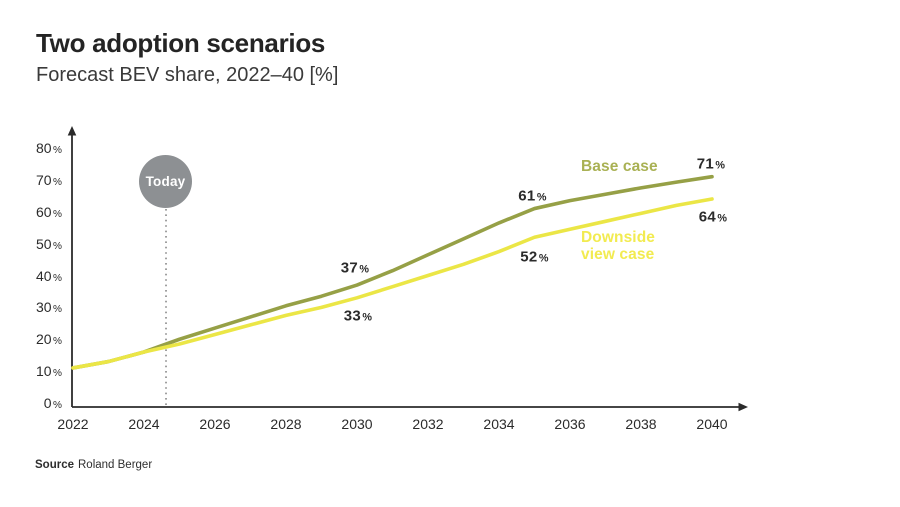 The image size is (900, 507). Describe the element at coordinates (54, 465) in the screenshot. I see `source-prefix: Source` at that location.